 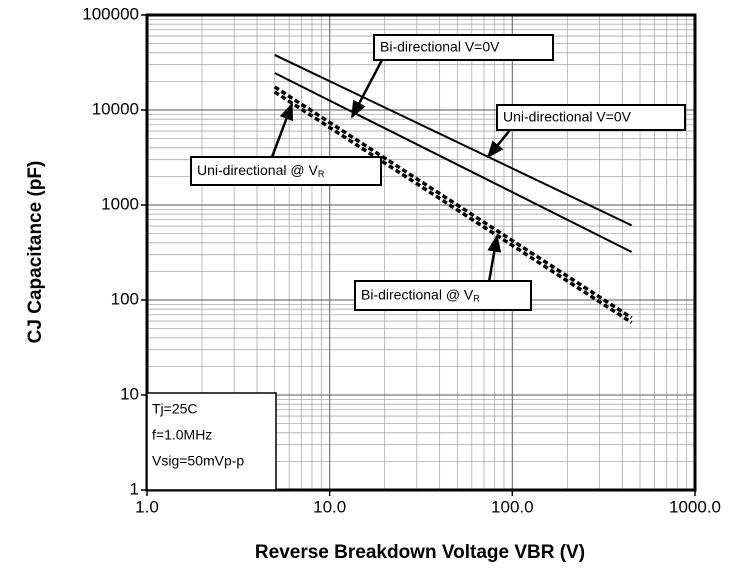 What do you see at coordinates (695, 506) in the screenshot?
I see `x-tick-label: 1000.0` at bounding box center [695, 506].